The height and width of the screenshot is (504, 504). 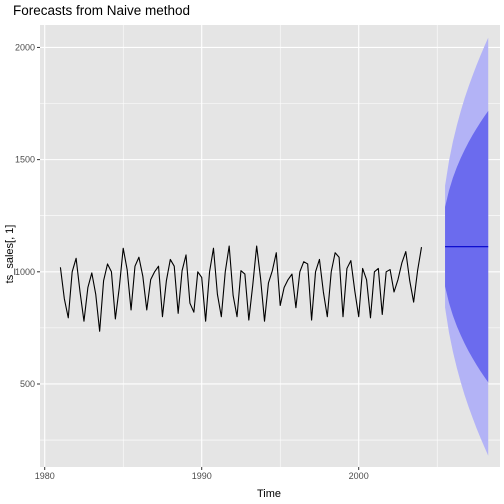 I want to click on y-tick-label: 1500, so click(x=25, y=160).